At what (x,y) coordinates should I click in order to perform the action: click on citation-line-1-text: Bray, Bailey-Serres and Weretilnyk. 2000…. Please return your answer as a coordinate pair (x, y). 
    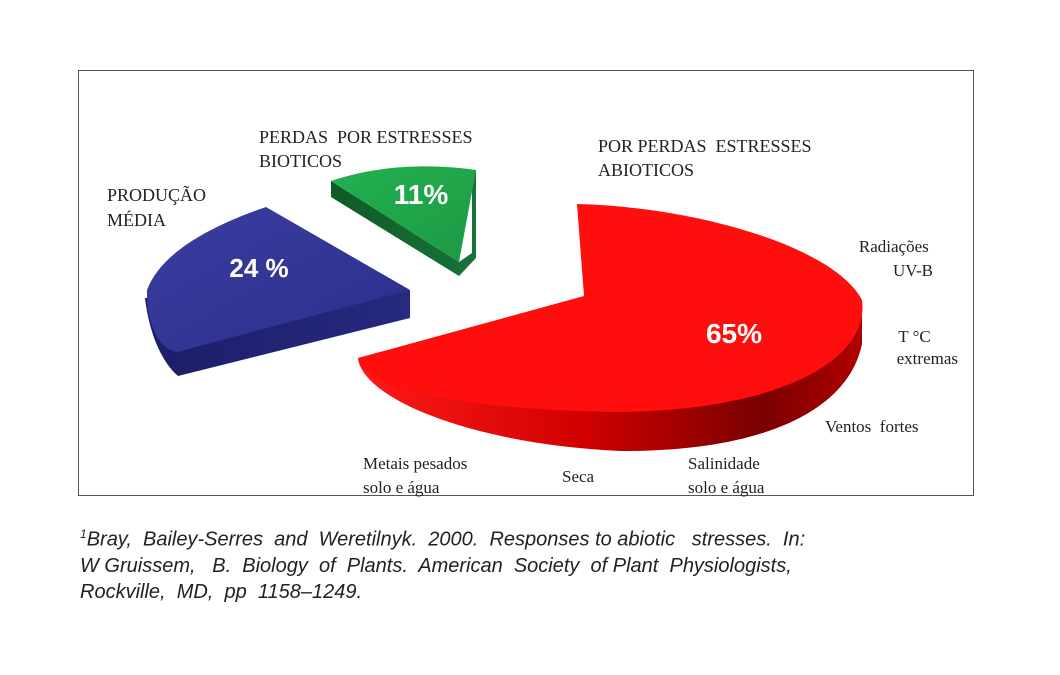
    Looking at the image, I should click on (446, 539).